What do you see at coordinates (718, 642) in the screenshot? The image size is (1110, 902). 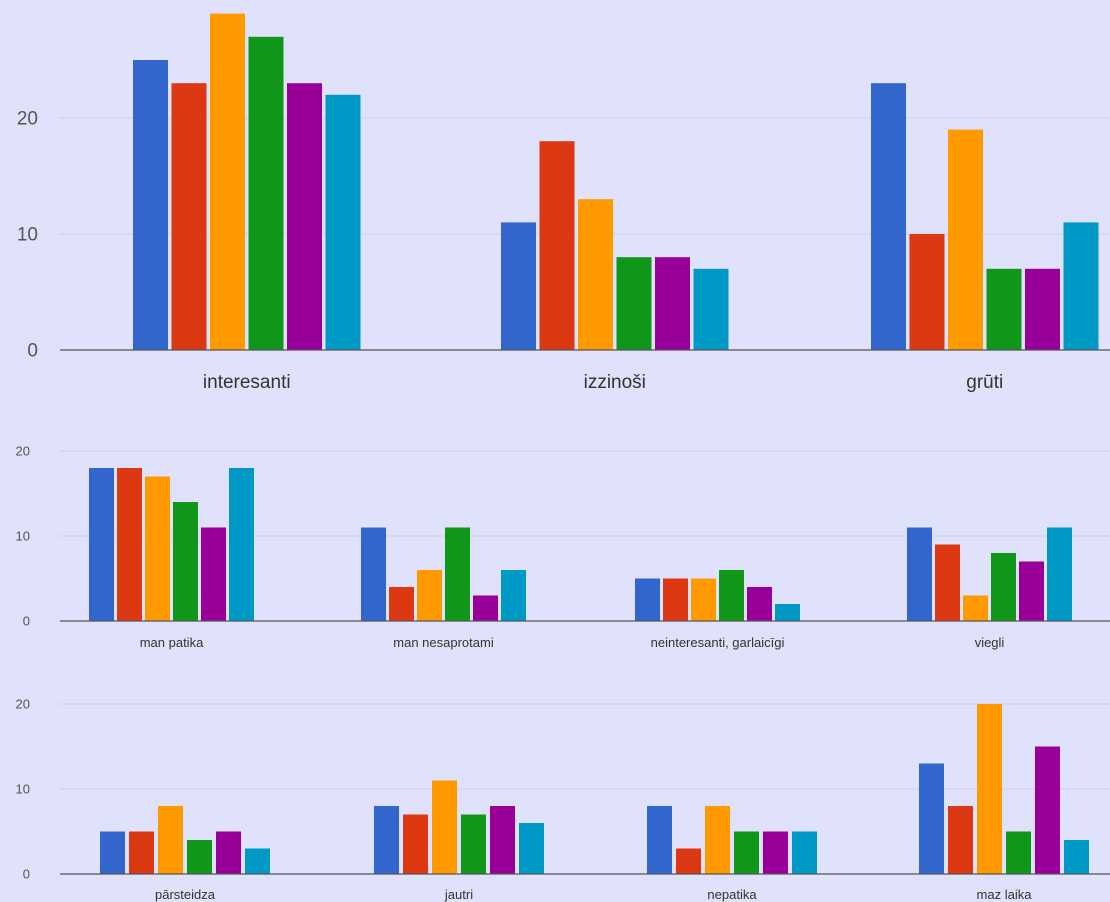 I see `category-label: neinteresanti, garlaicīgi` at bounding box center [718, 642].